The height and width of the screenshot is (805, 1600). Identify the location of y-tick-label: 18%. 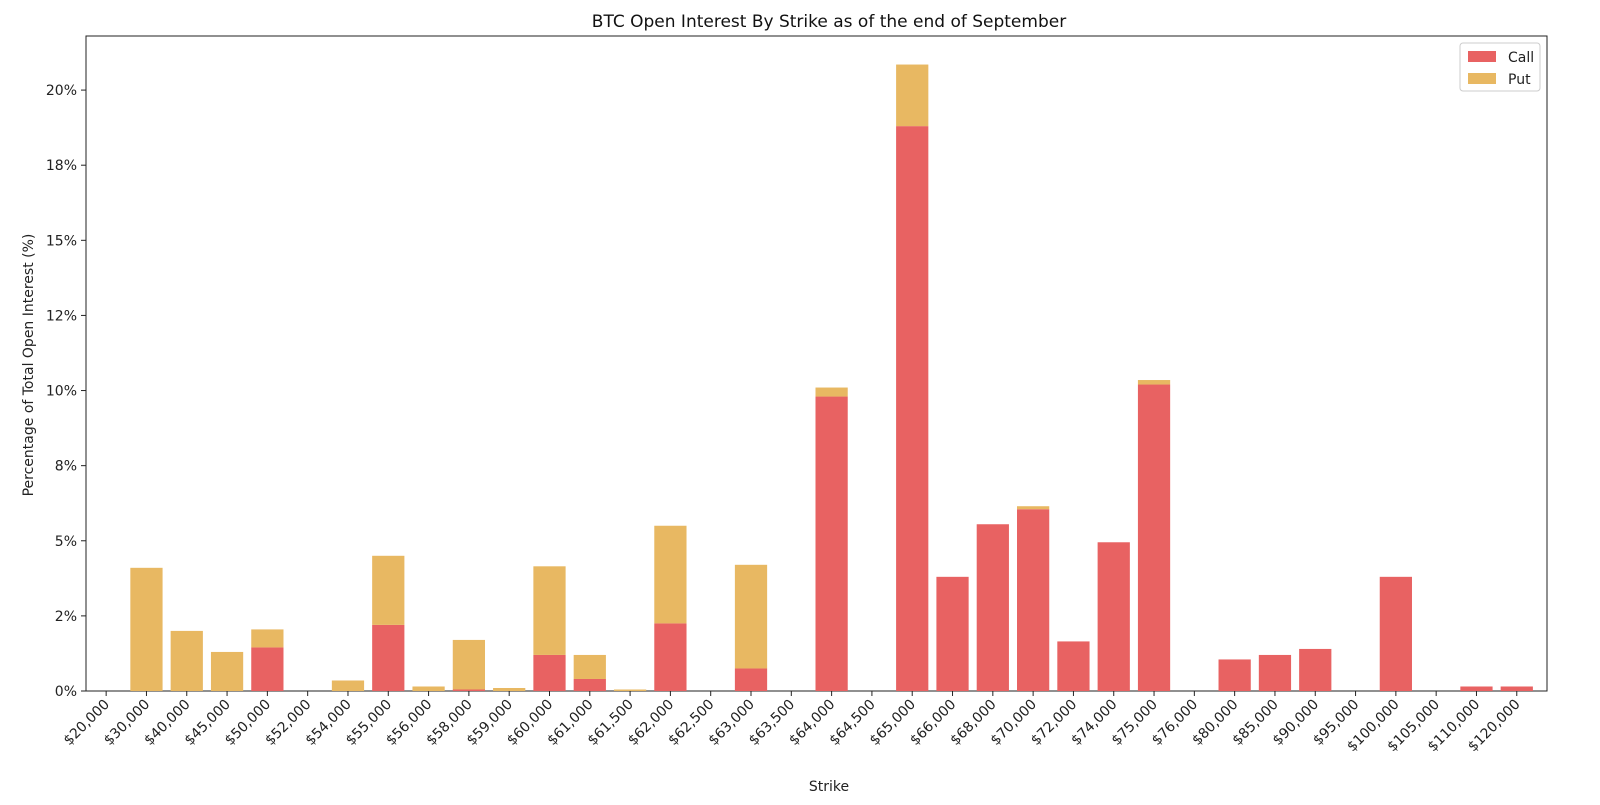
(61, 166).